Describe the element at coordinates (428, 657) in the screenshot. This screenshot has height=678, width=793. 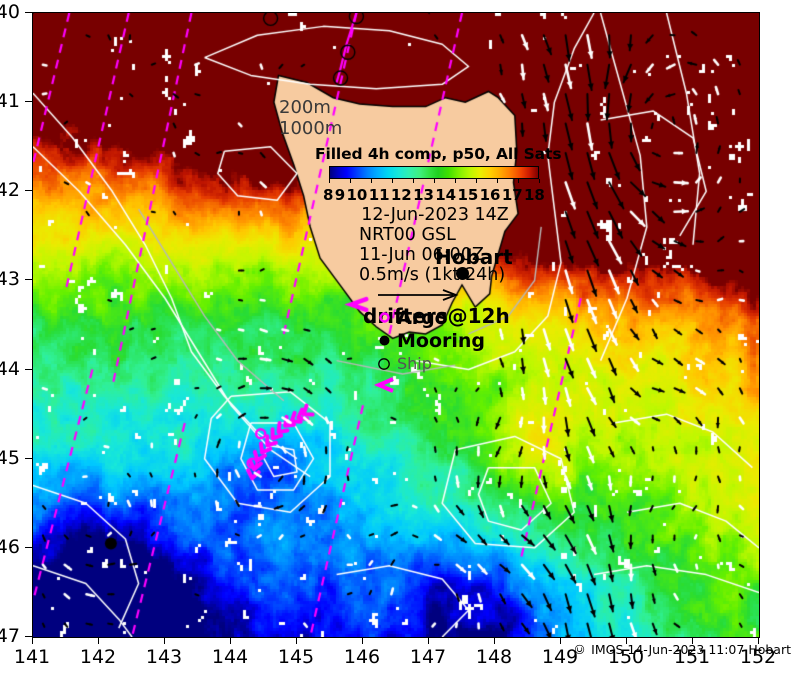
I see `x-axis-label: 147` at that location.